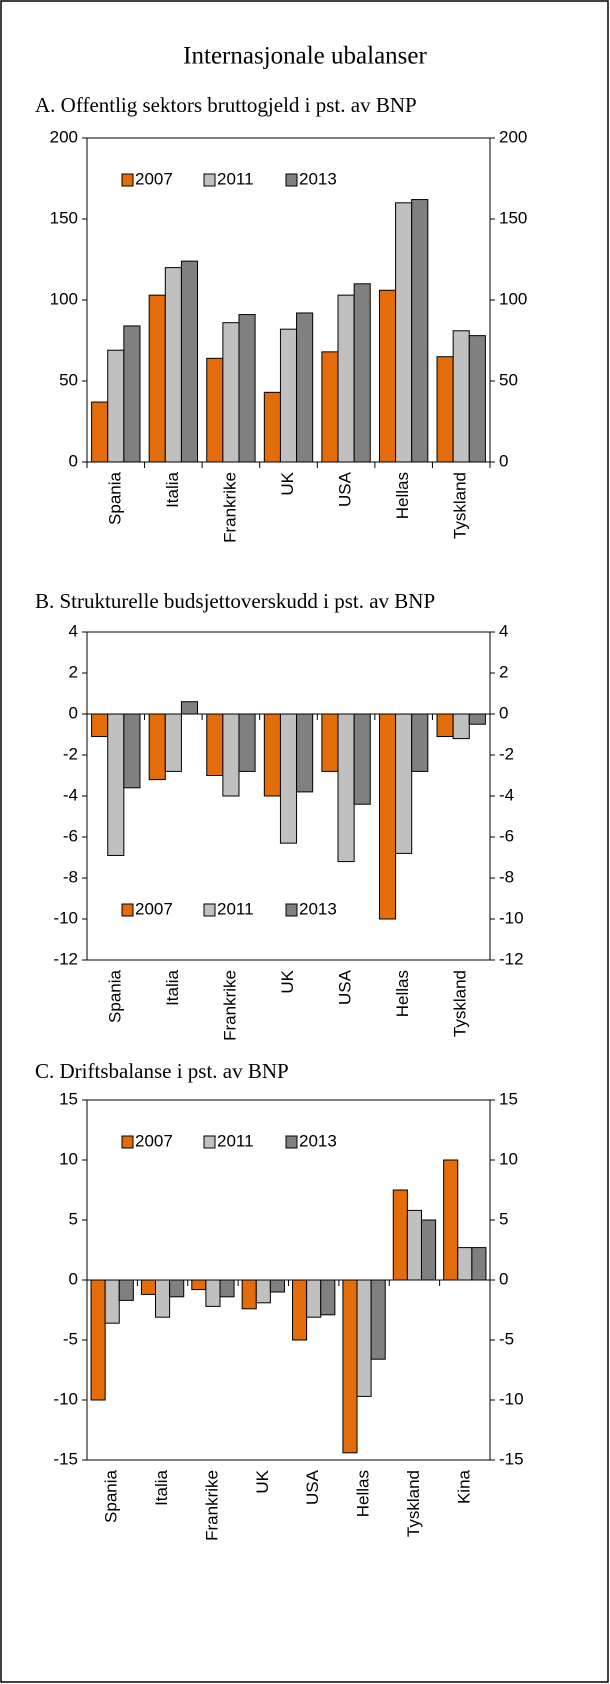  I want to click on y-tick-label: 50, so click(68, 379).